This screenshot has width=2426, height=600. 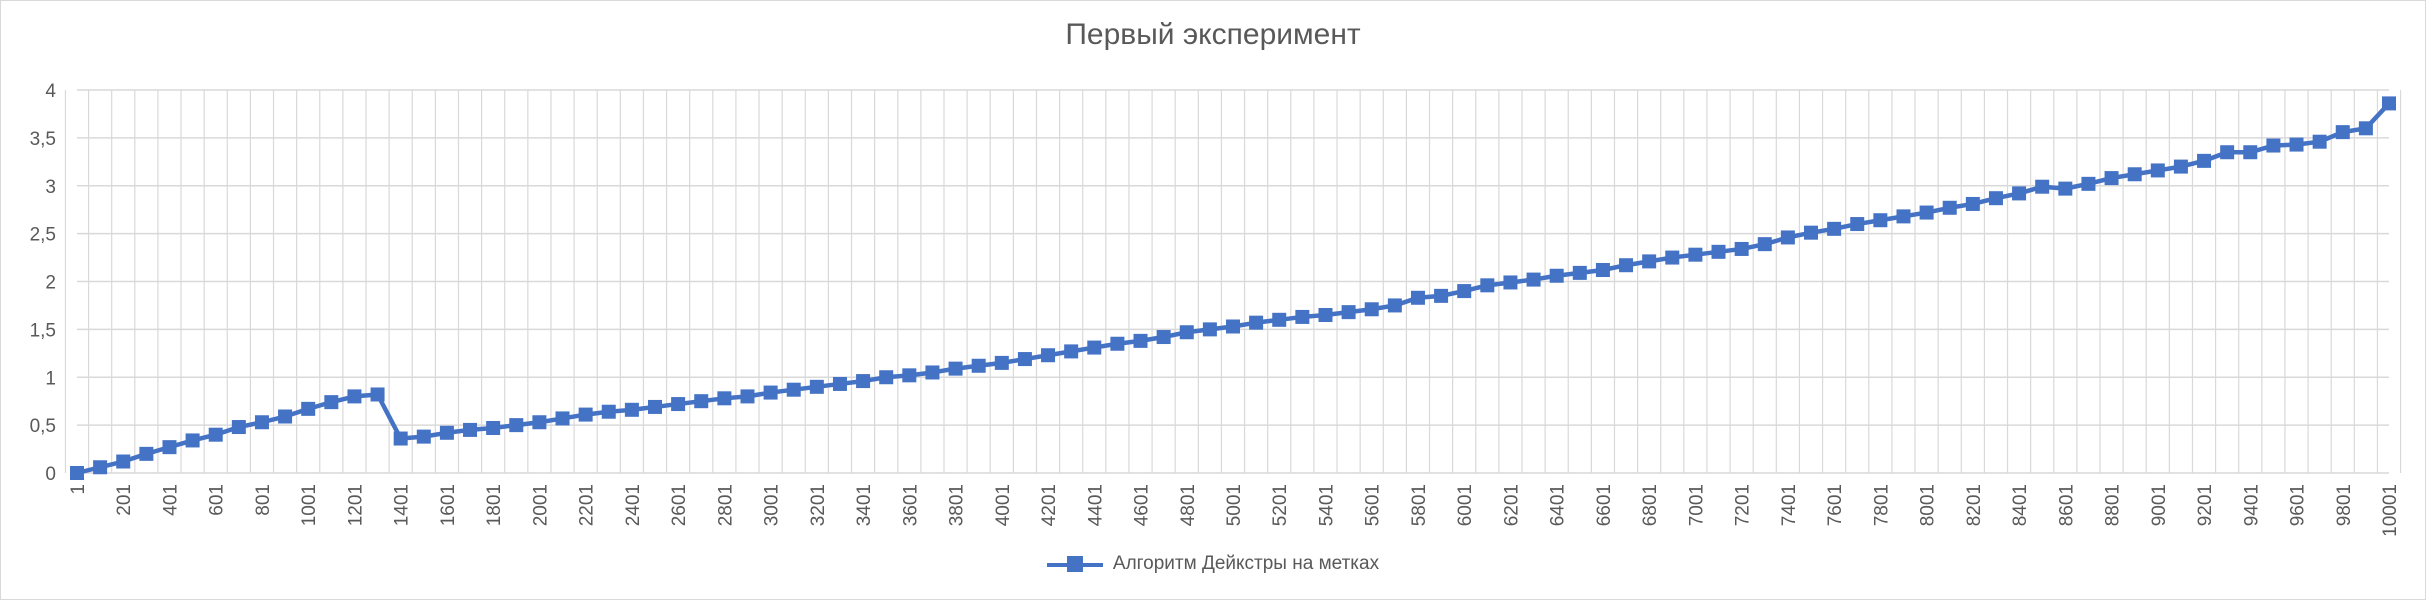 I want to click on x-tick-label: 1601, so click(x=448, y=505).